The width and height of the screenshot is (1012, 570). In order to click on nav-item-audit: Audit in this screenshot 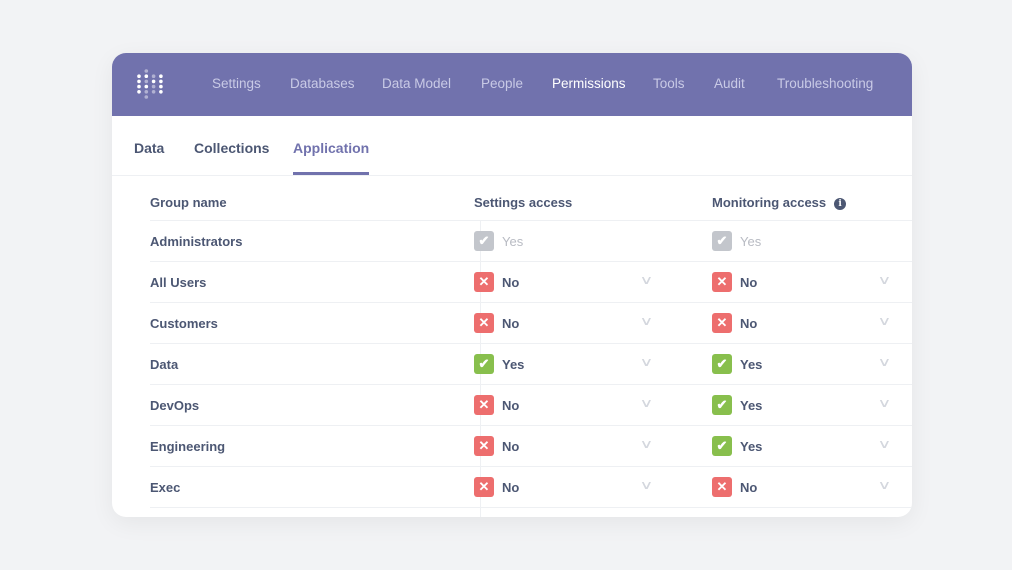, I will do `click(729, 83)`.